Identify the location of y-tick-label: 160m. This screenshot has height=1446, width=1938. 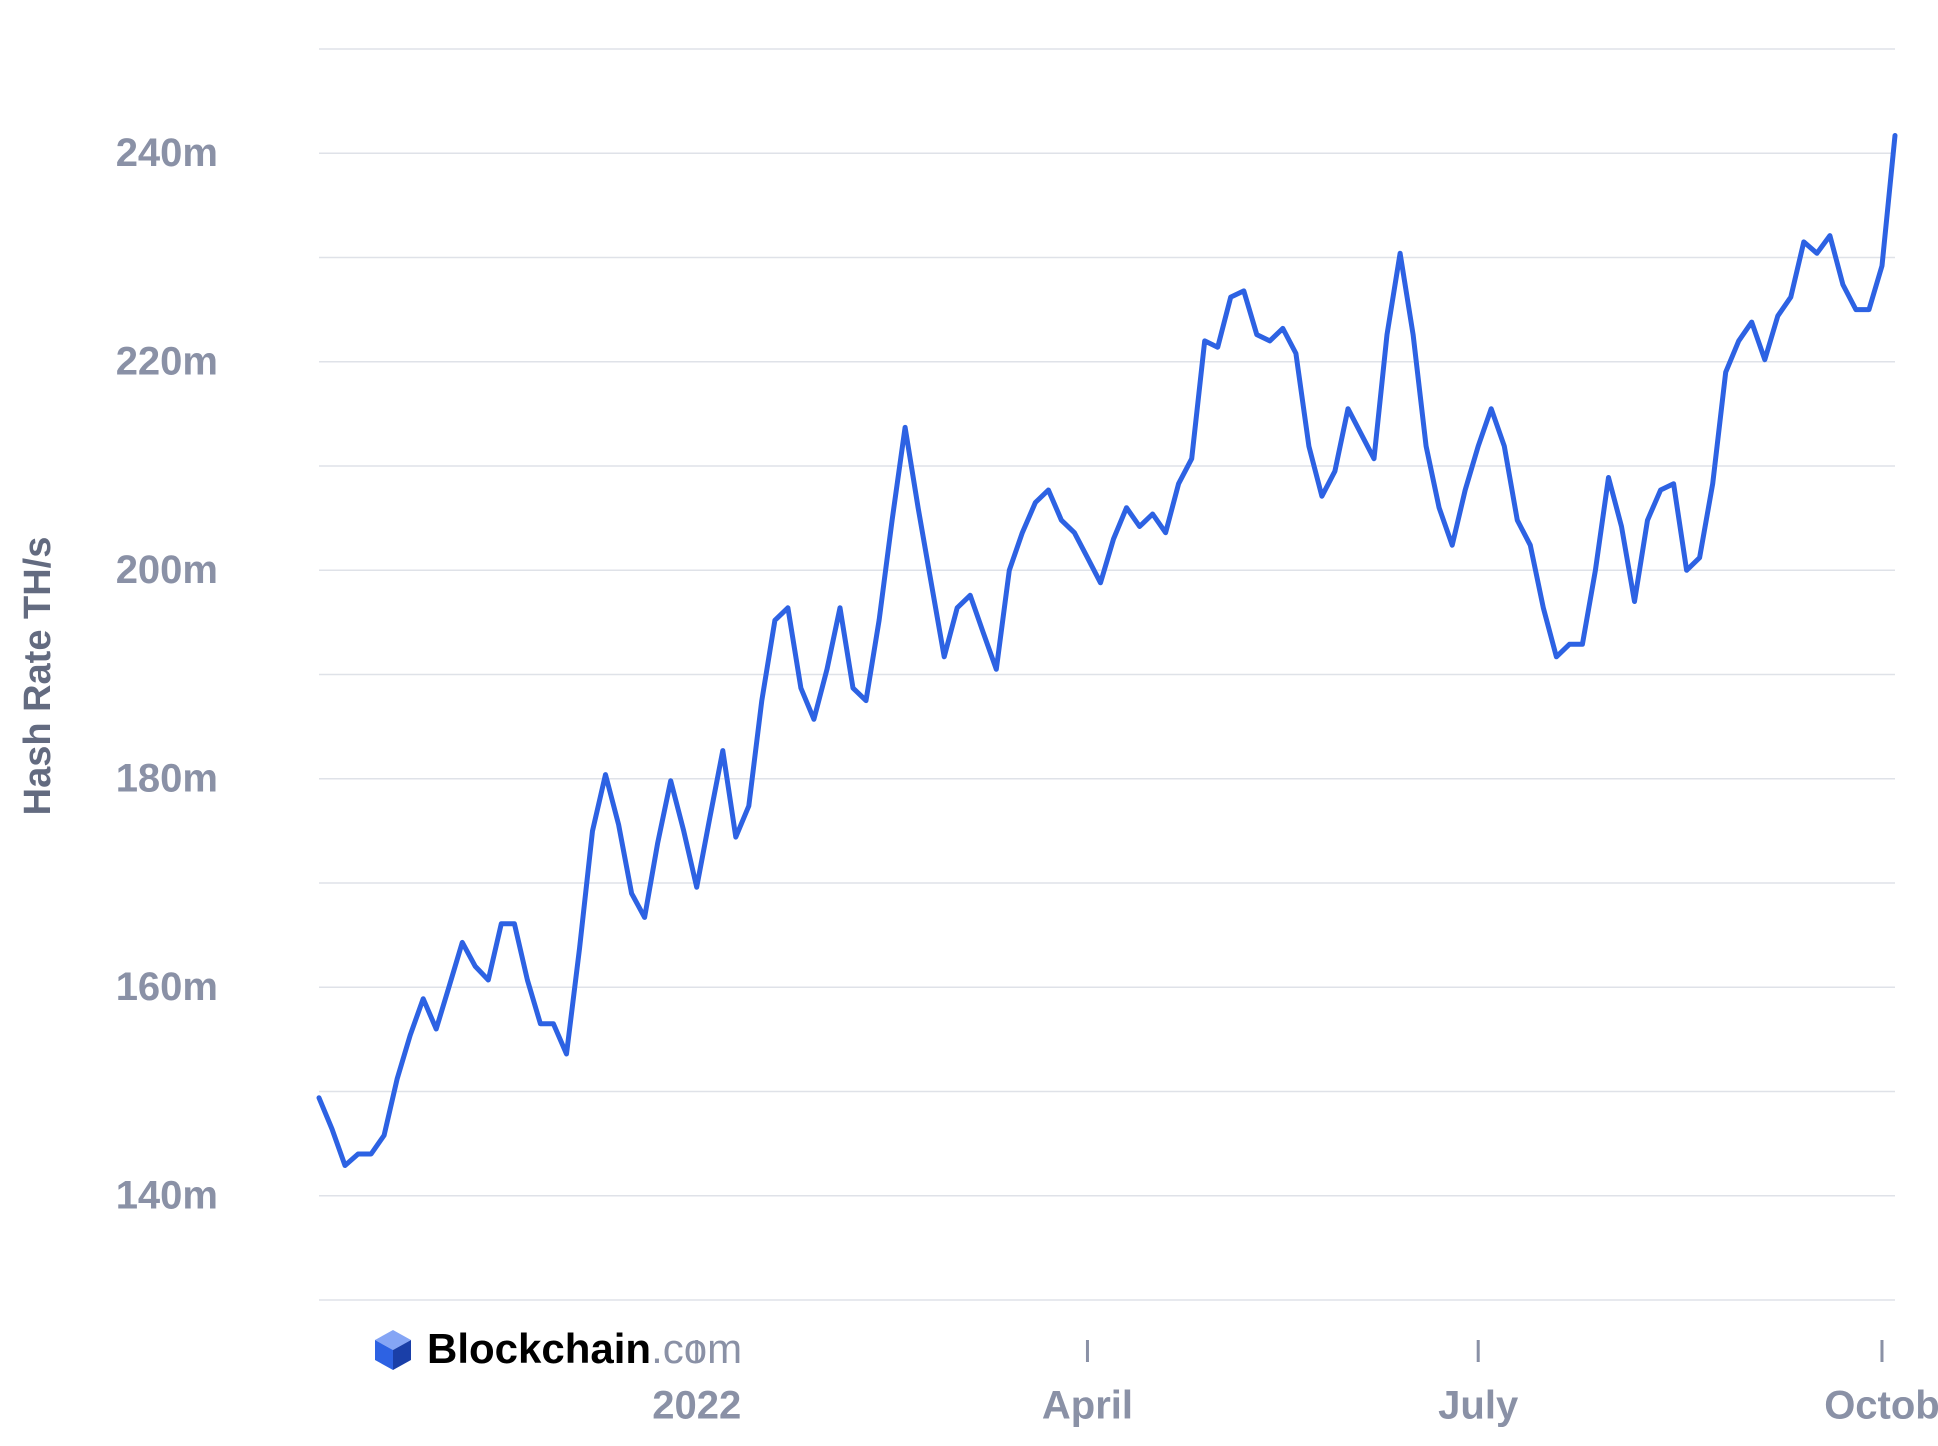
(167, 987).